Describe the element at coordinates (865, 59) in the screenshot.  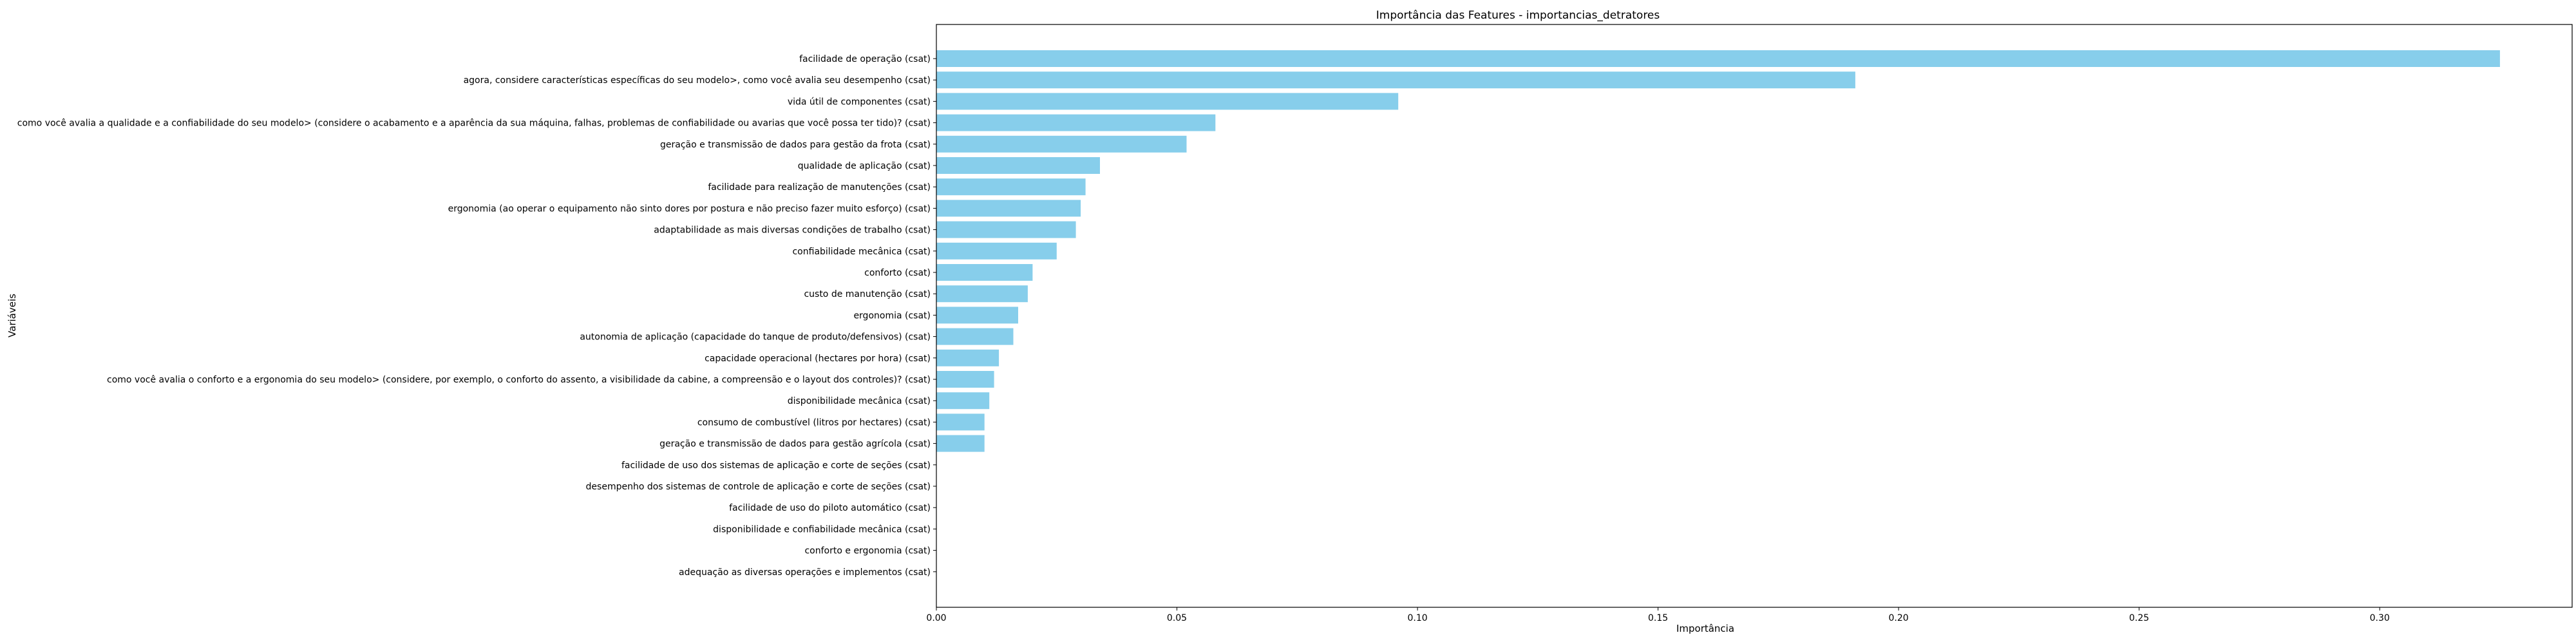
I see `category-label: facilidade de operação (csat)` at that location.